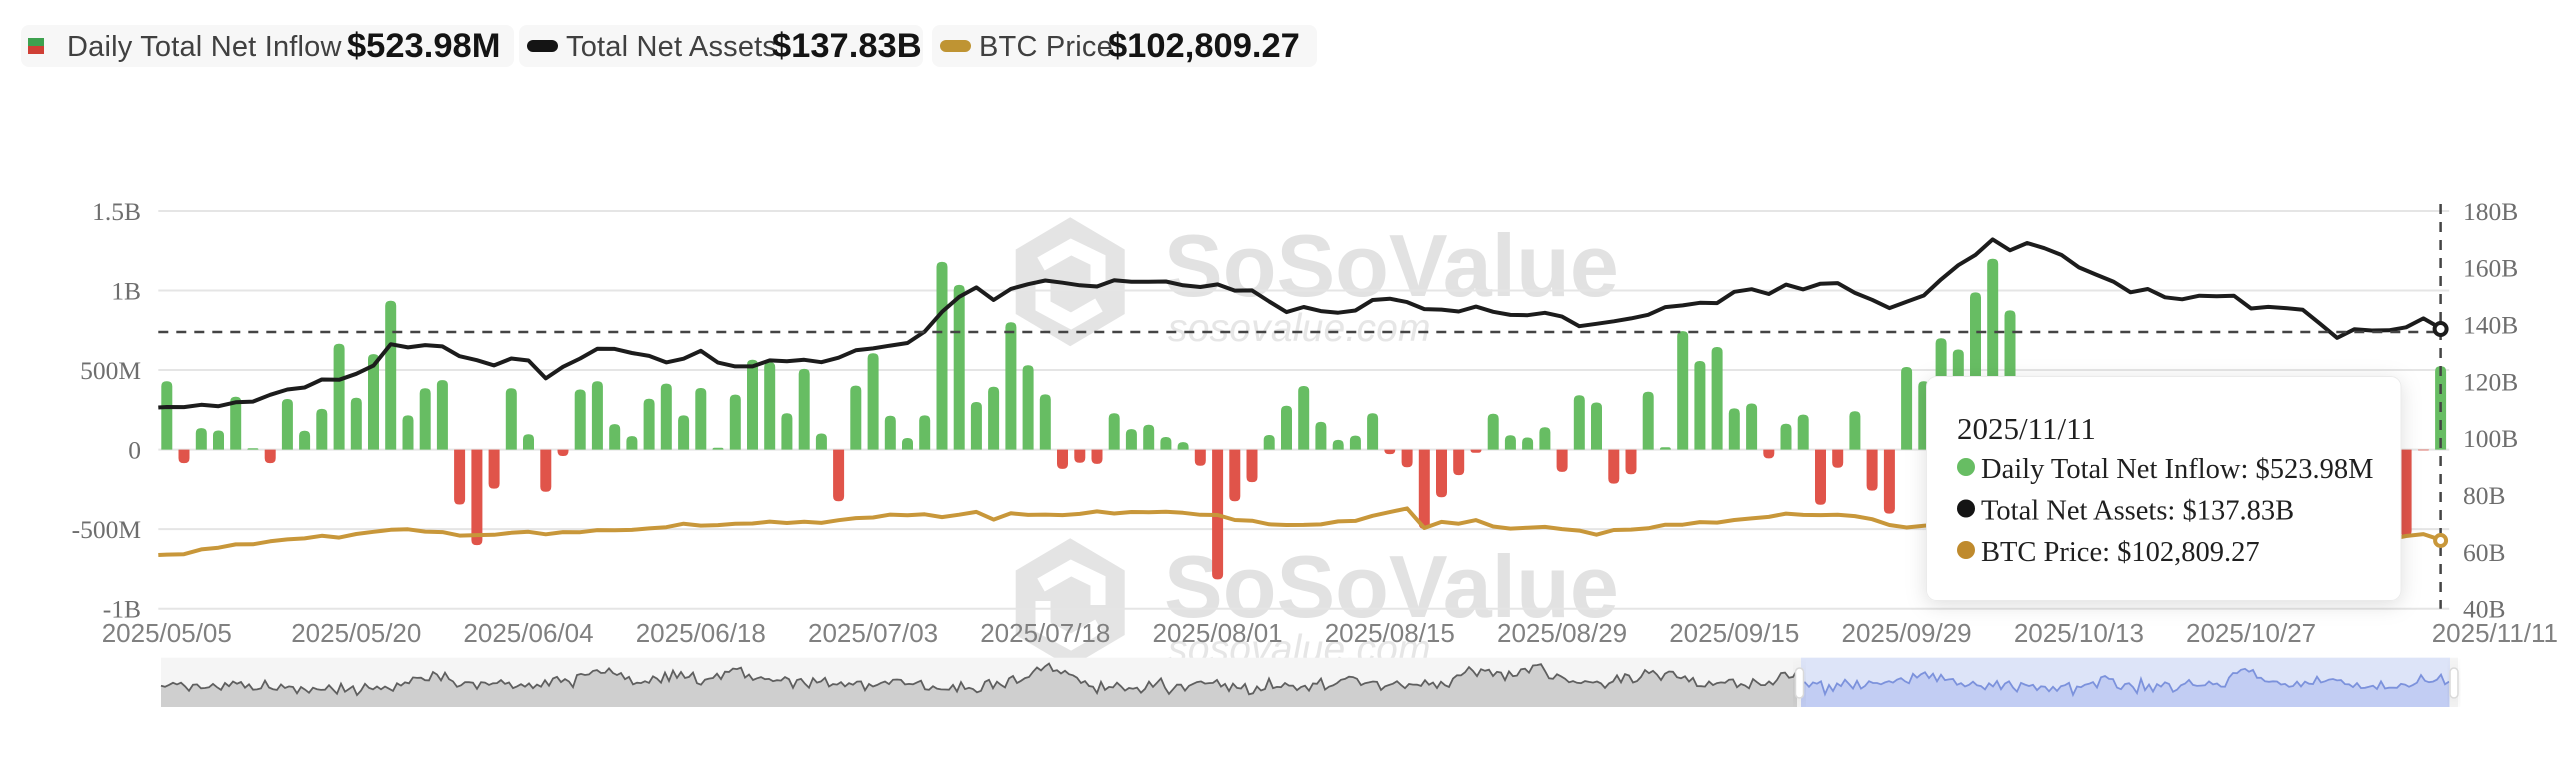 Image resolution: width=2560 pixels, height=764 pixels. Describe the element at coordinates (2484, 609) in the screenshot. I see `svg-text: 40B` at that location.